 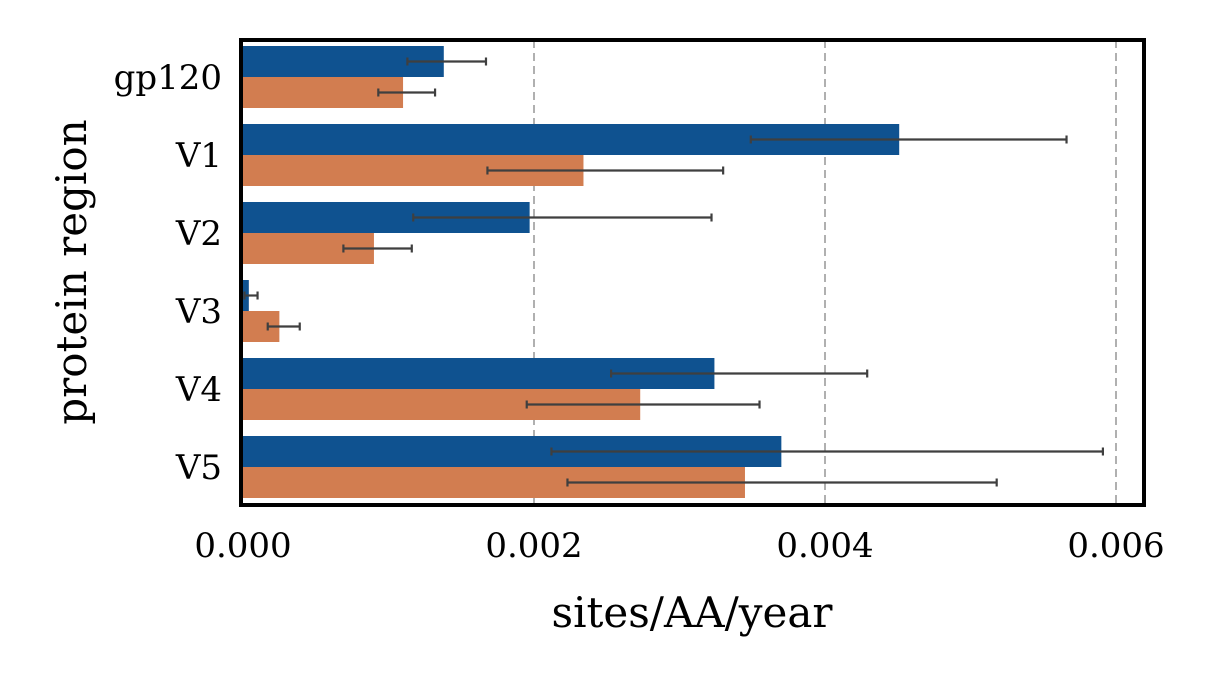 What do you see at coordinates (198, 234) in the screenshot?
I see `y-tick-label: V2` at bounding box center [198, 234].